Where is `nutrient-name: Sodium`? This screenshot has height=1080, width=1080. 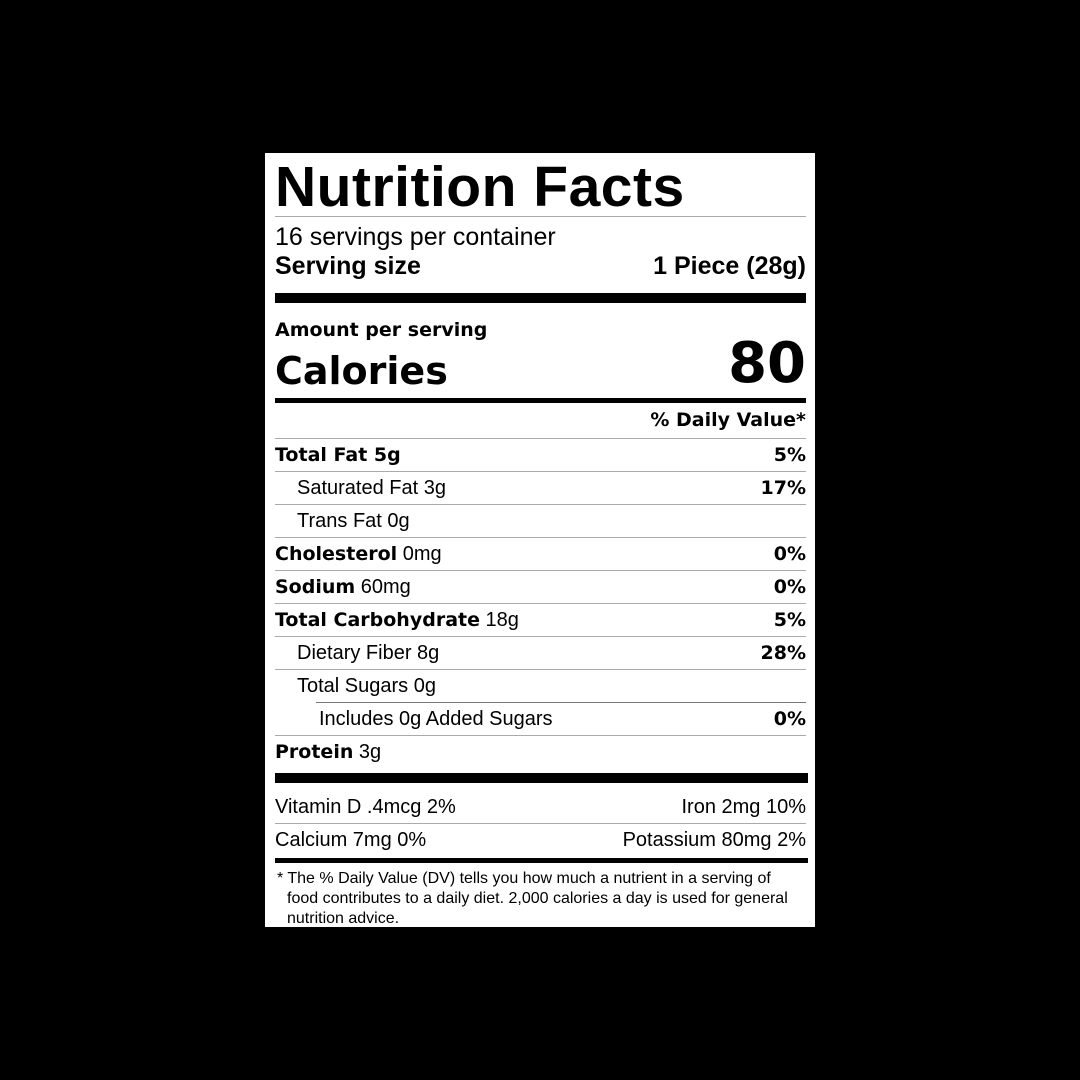
nutrient-name: Sodium is located at coordinates (315, 586).